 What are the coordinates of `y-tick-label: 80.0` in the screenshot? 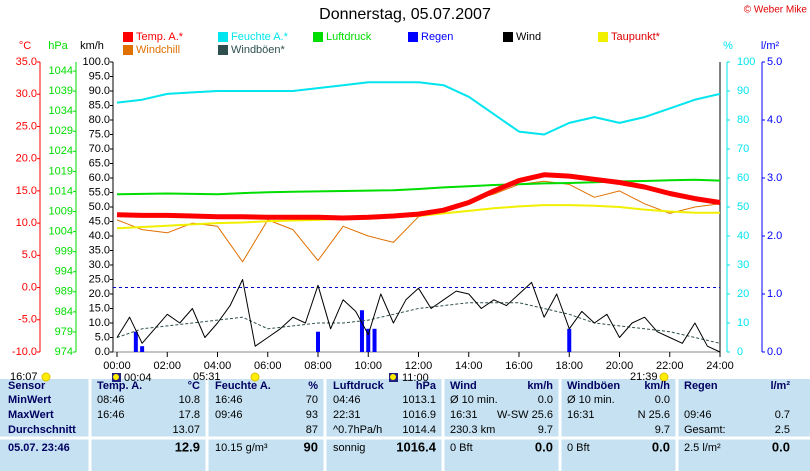 It's located at (99, 120).